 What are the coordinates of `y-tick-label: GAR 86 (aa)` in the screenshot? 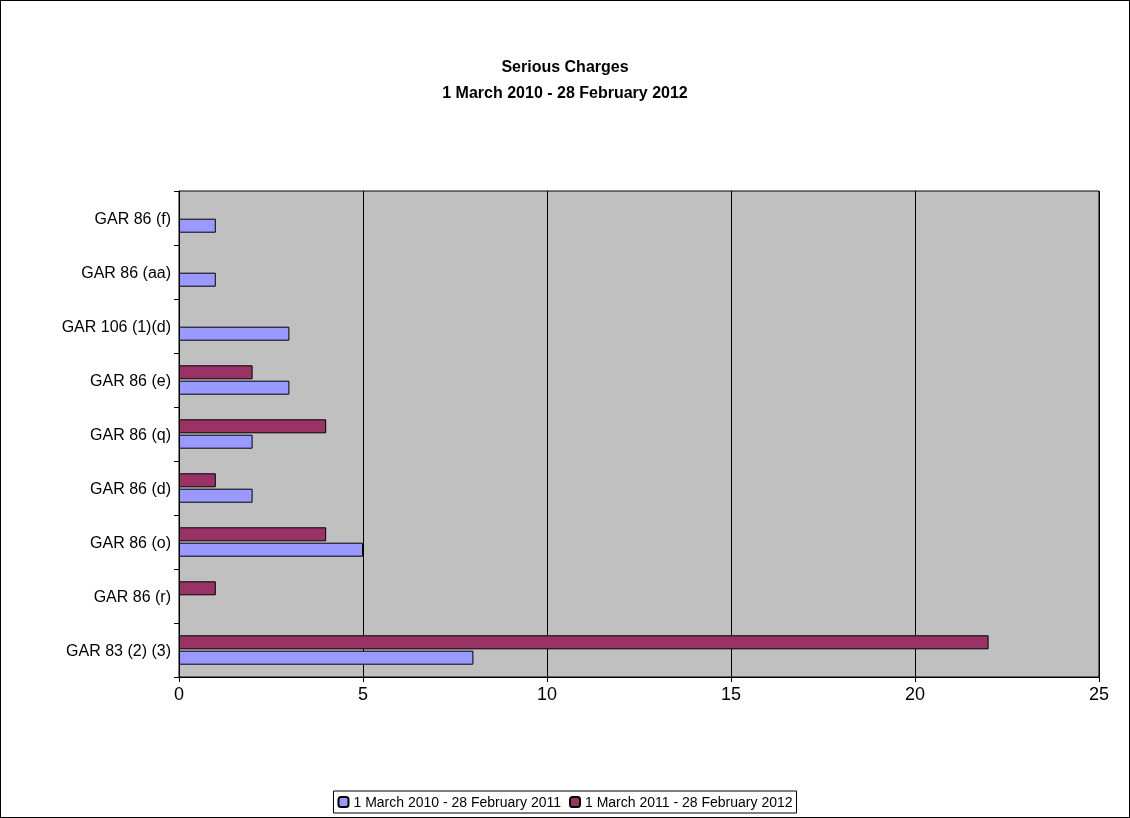 It's located at (126, 272).